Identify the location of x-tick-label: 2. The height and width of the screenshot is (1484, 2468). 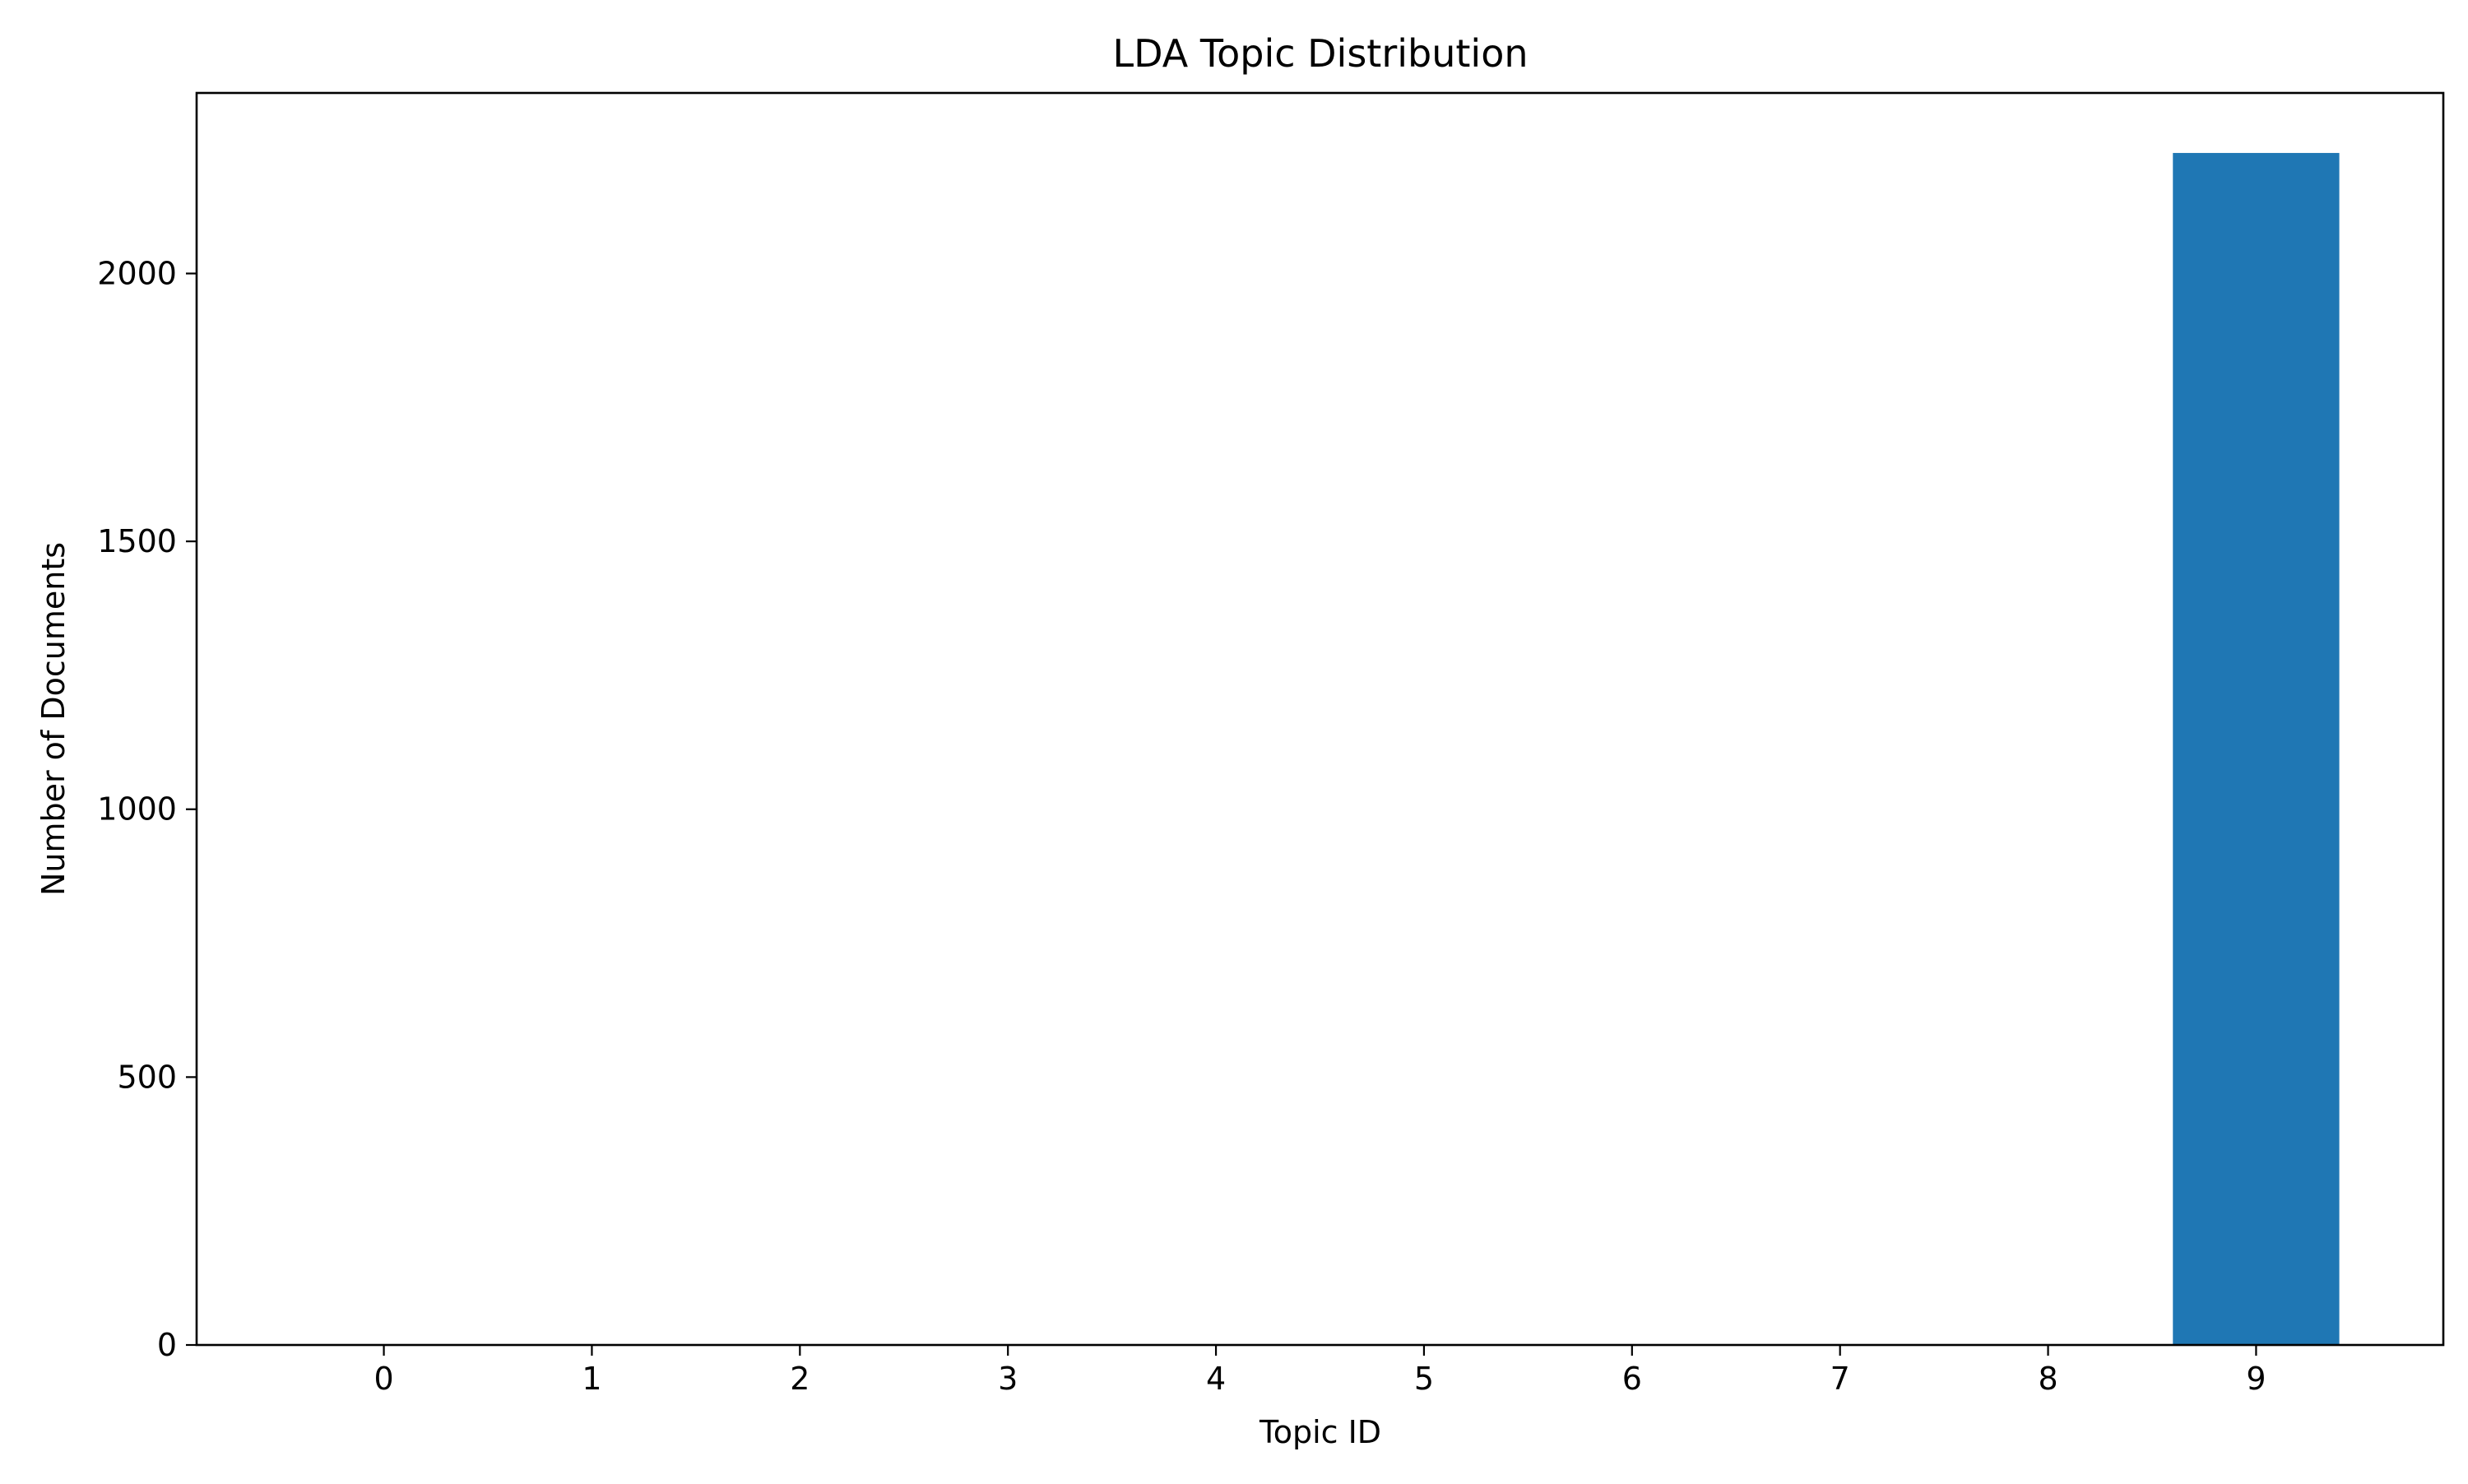
(800, 1379).